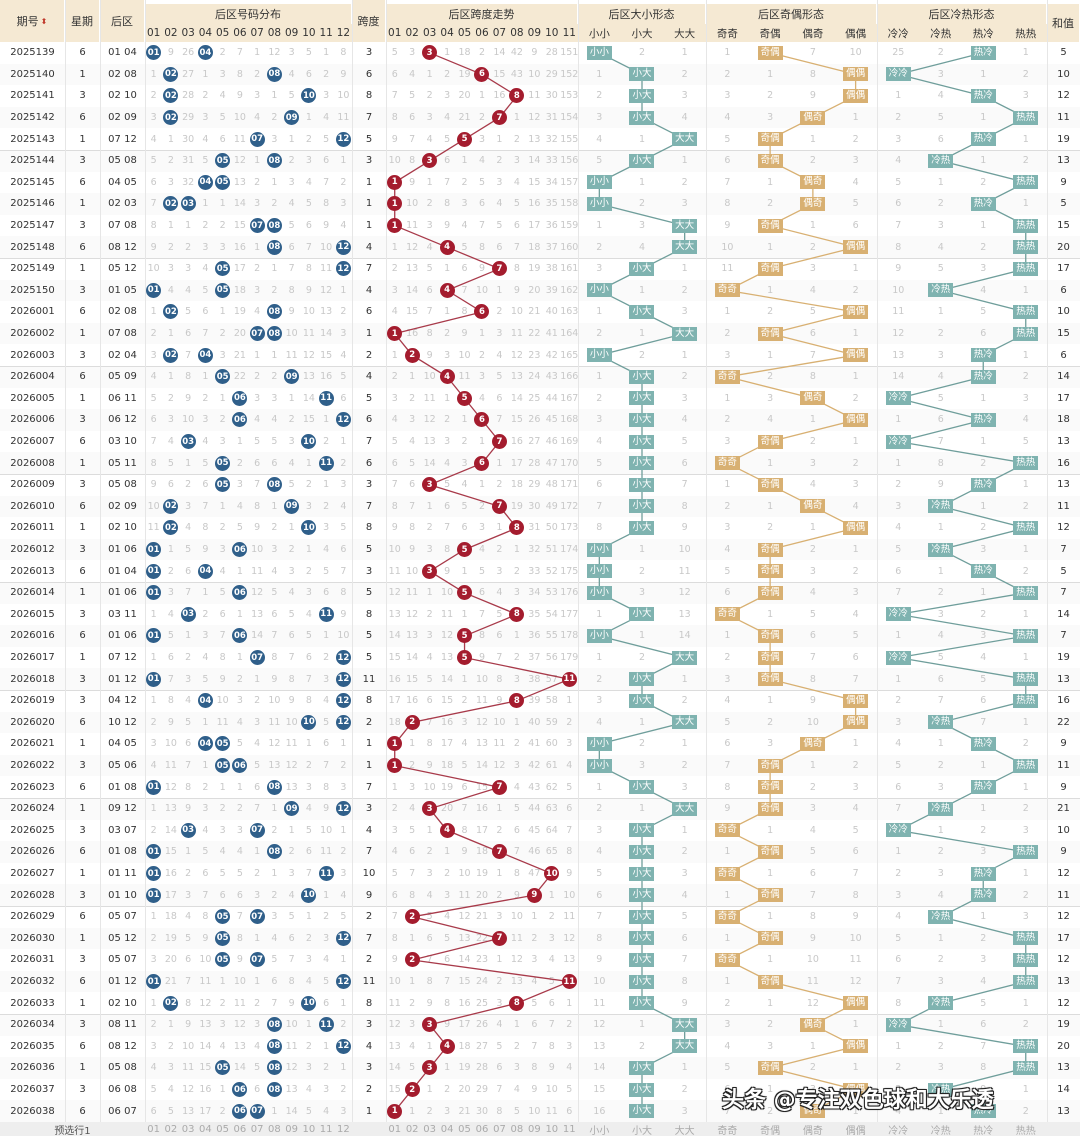 This screenshot has height=1137, width=1080. Describe the element at coordinates (551, 139) in the screenshot. I see `span-trend-cell: 32` at that location.